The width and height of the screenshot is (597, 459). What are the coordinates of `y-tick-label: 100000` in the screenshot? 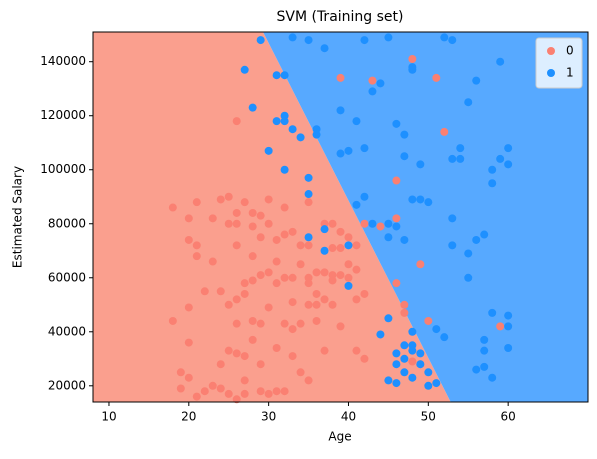 It's located at (63, 169).